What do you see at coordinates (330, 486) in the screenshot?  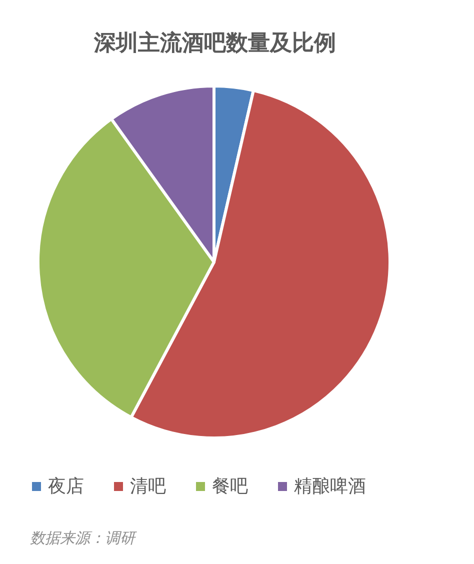 I see `legend-label: 精酿啤酒` at bounding box center [330, 486].